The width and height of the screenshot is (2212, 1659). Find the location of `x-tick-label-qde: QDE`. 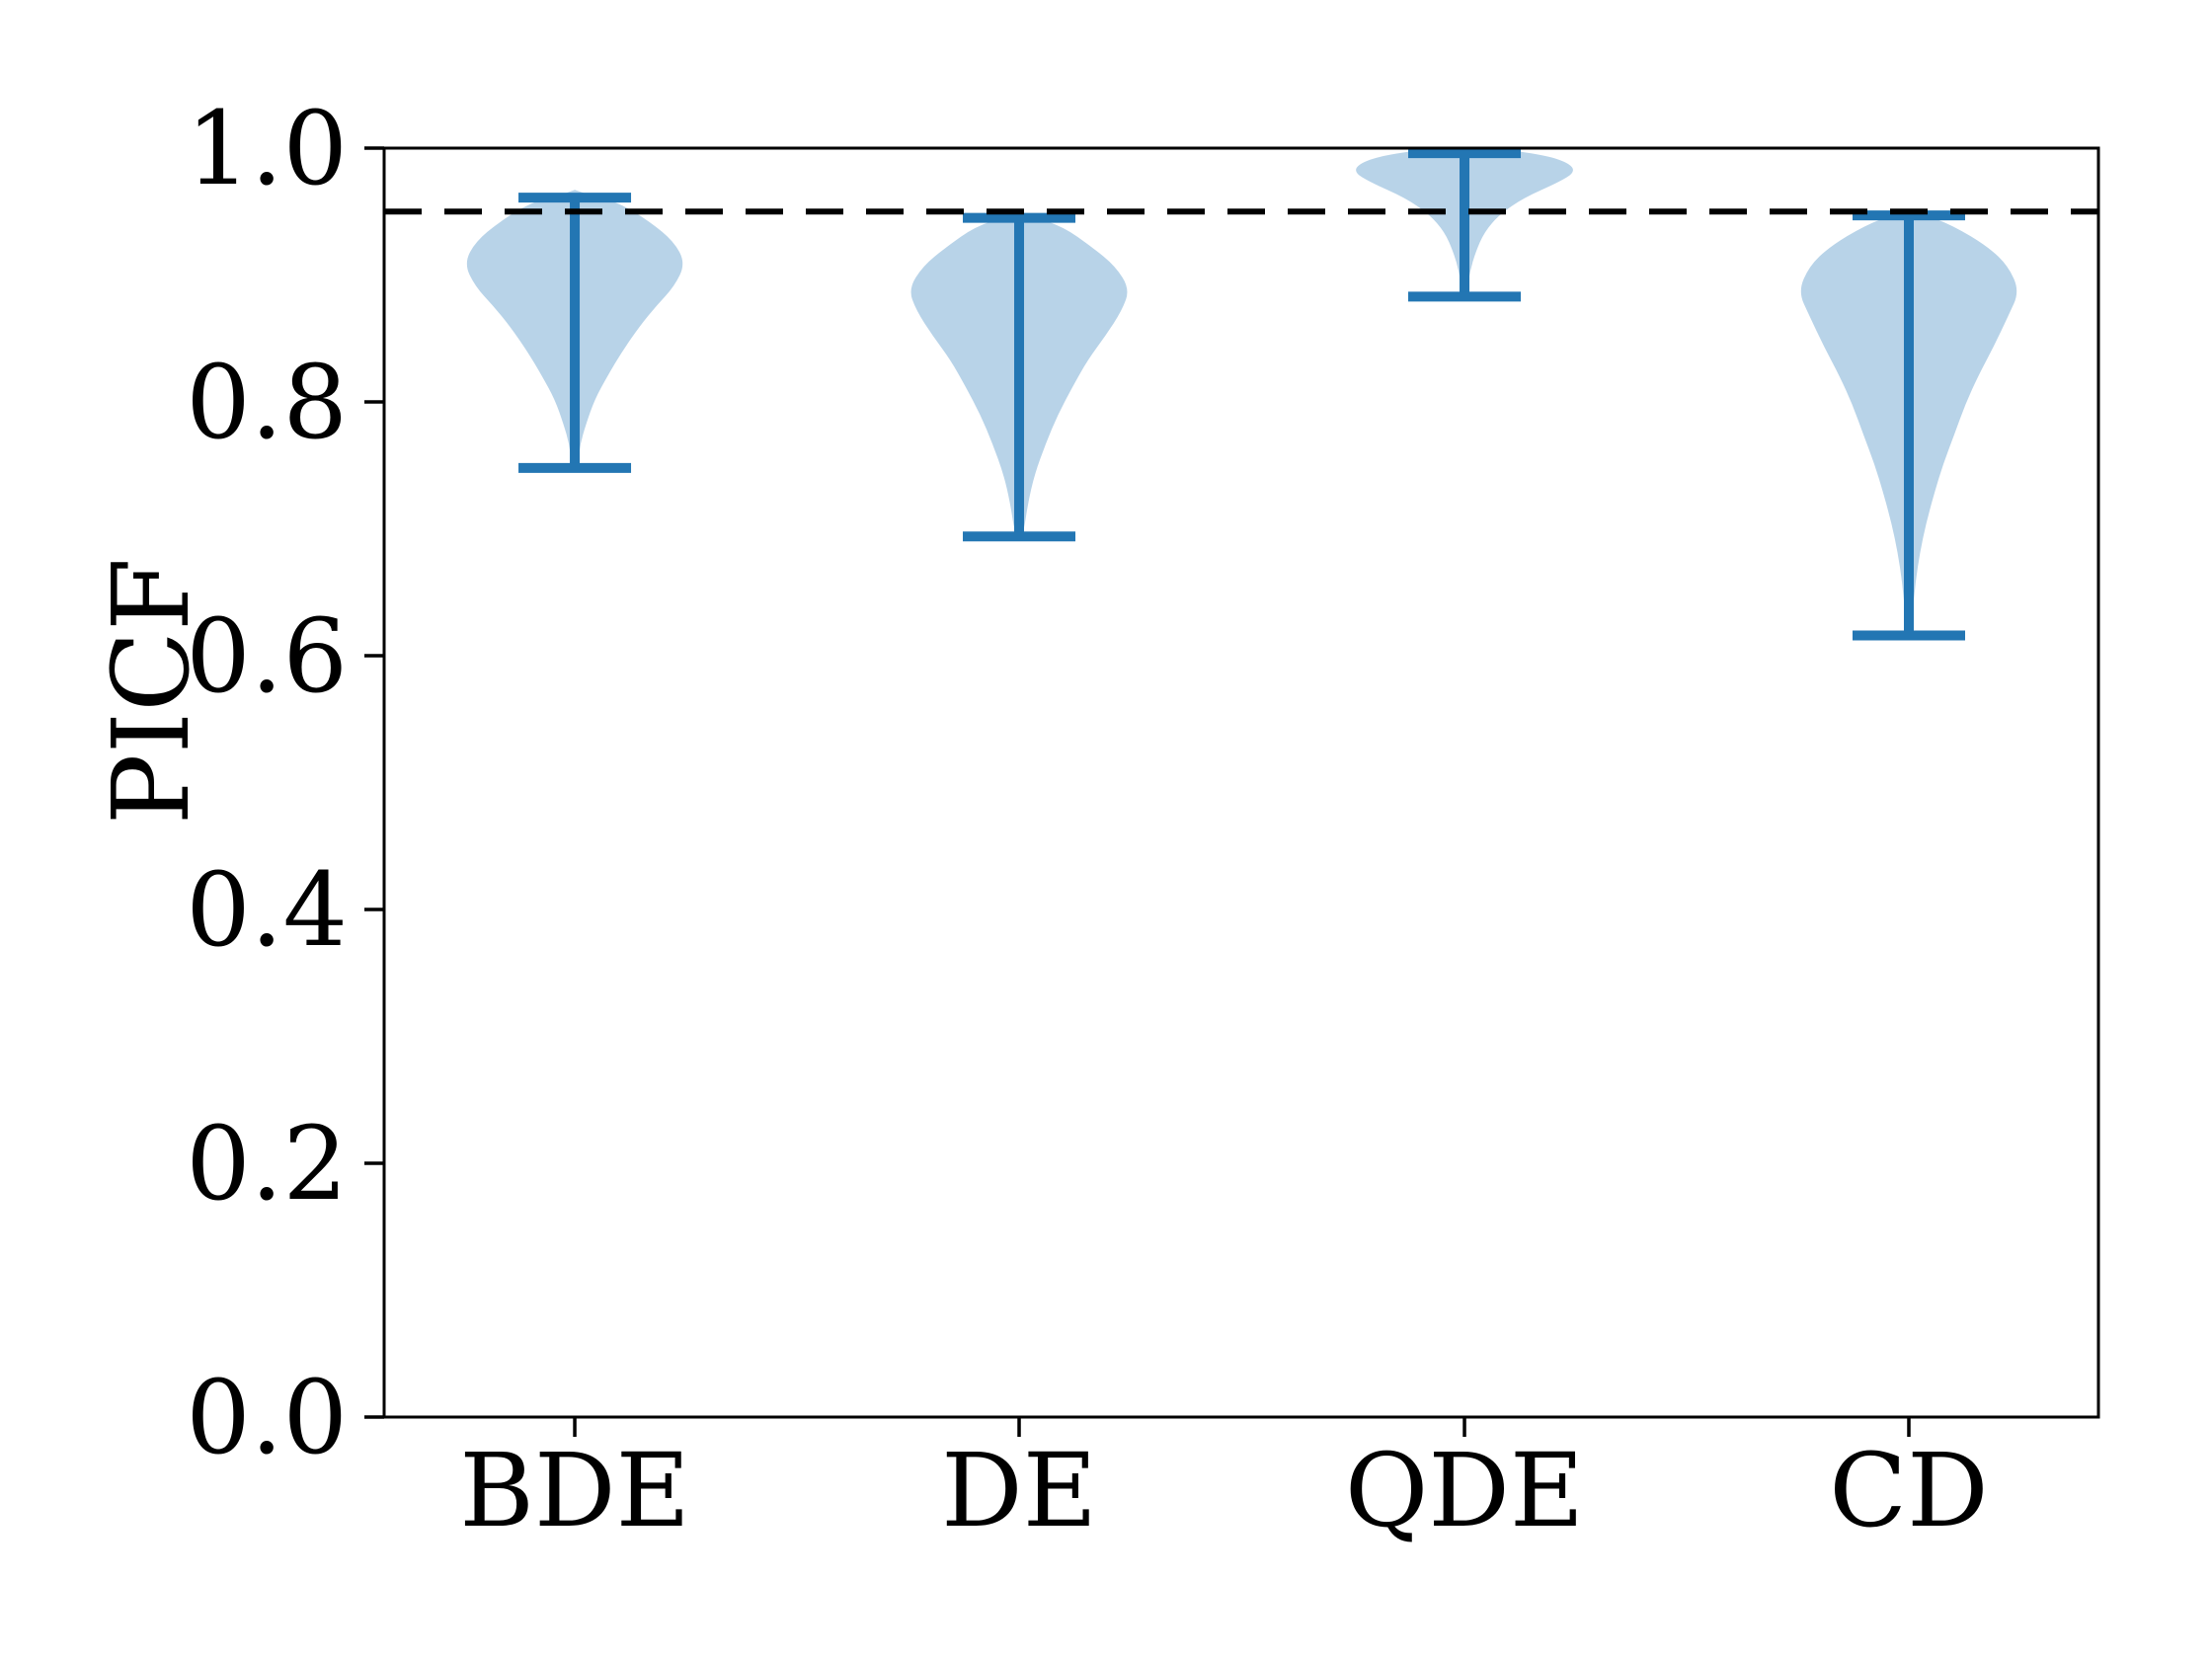

x-tick-label-qde: QDE is located at coordinates (1465, 1491).